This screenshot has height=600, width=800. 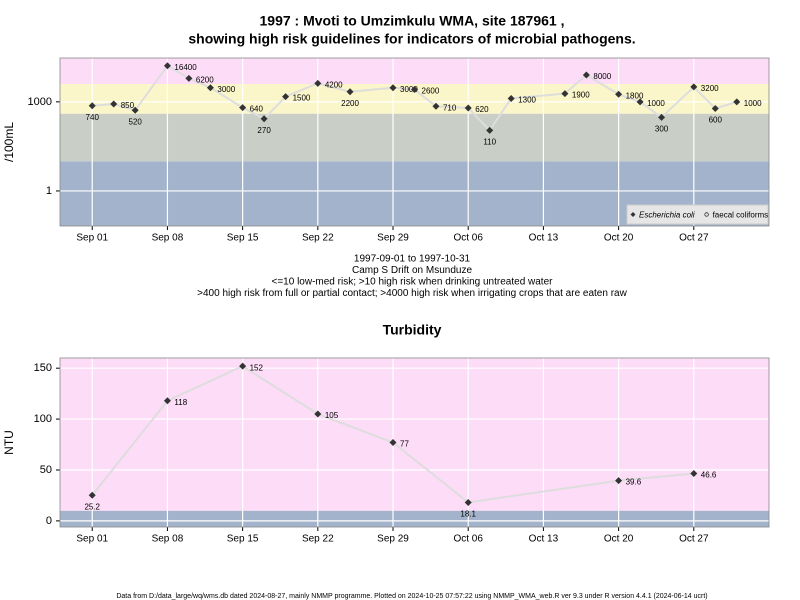 I want to click on data-label: 1800, so click(x=635, y=95).